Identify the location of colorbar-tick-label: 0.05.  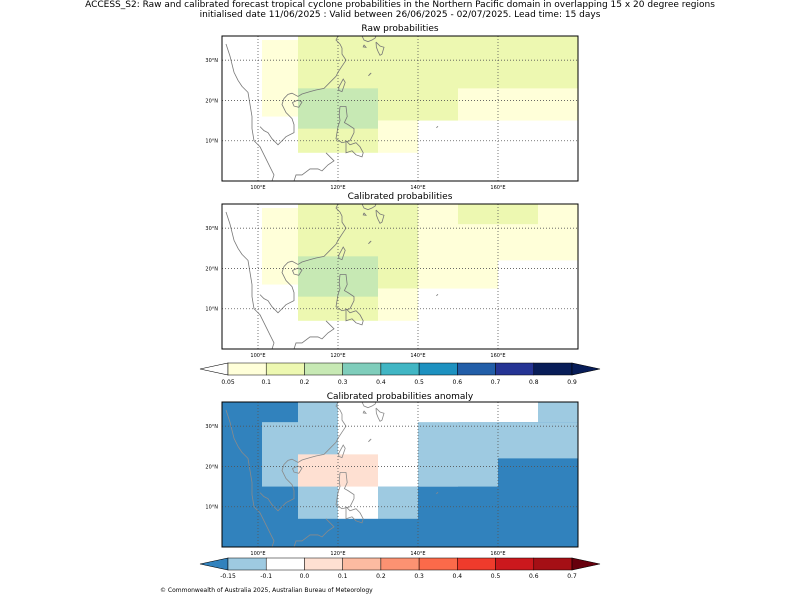
(228, 382).